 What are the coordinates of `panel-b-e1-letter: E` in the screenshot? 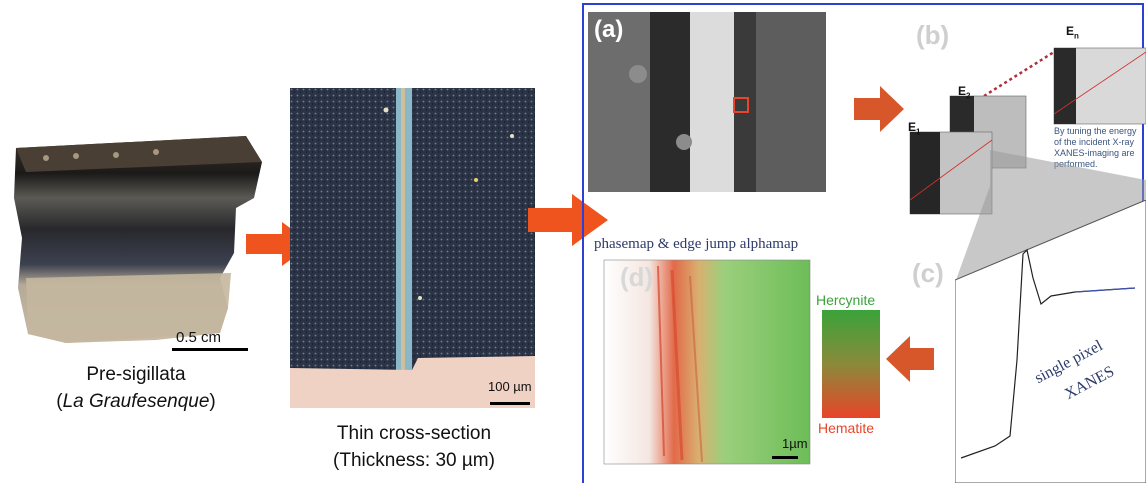 It's located at (912, 127).